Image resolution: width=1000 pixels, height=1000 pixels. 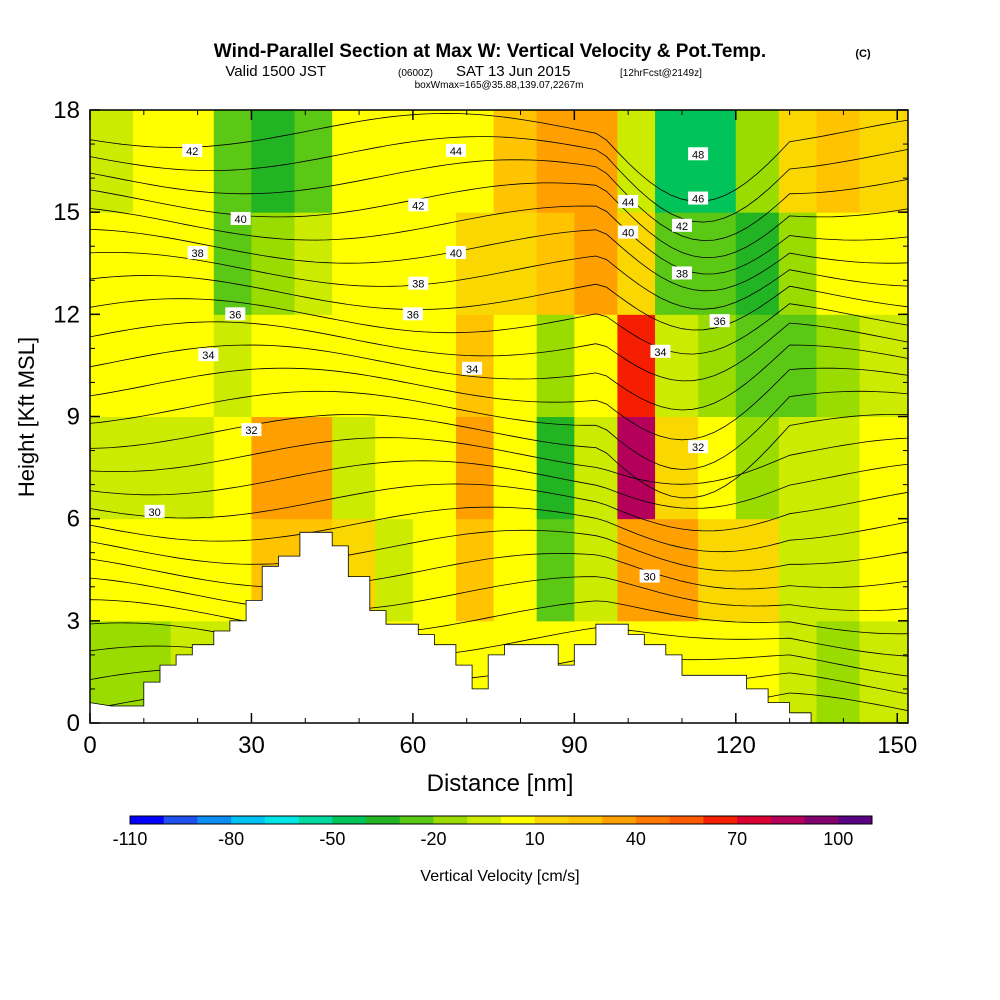 I want to click on contour-label: 42, so click(x=418, y=205).